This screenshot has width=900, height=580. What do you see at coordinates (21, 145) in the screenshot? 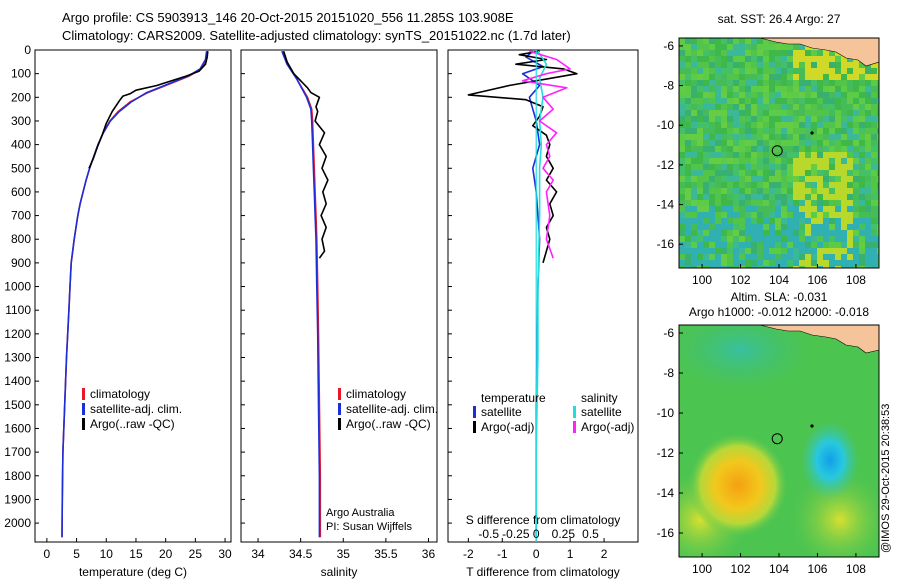
I see `depth-tick-label: 400` at bounding box center [21, 145].